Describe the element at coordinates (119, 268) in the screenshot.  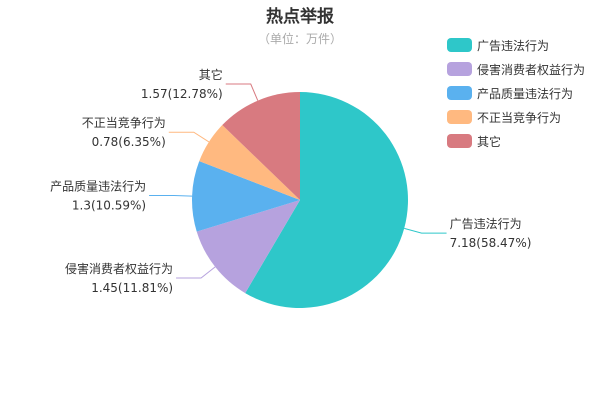
I see `slice-label-name: 侵害消费者权益行为` at that location.